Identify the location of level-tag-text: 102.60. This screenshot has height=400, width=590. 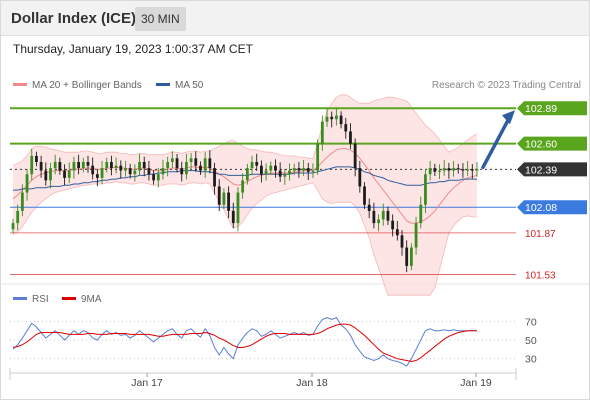
(541, 145).